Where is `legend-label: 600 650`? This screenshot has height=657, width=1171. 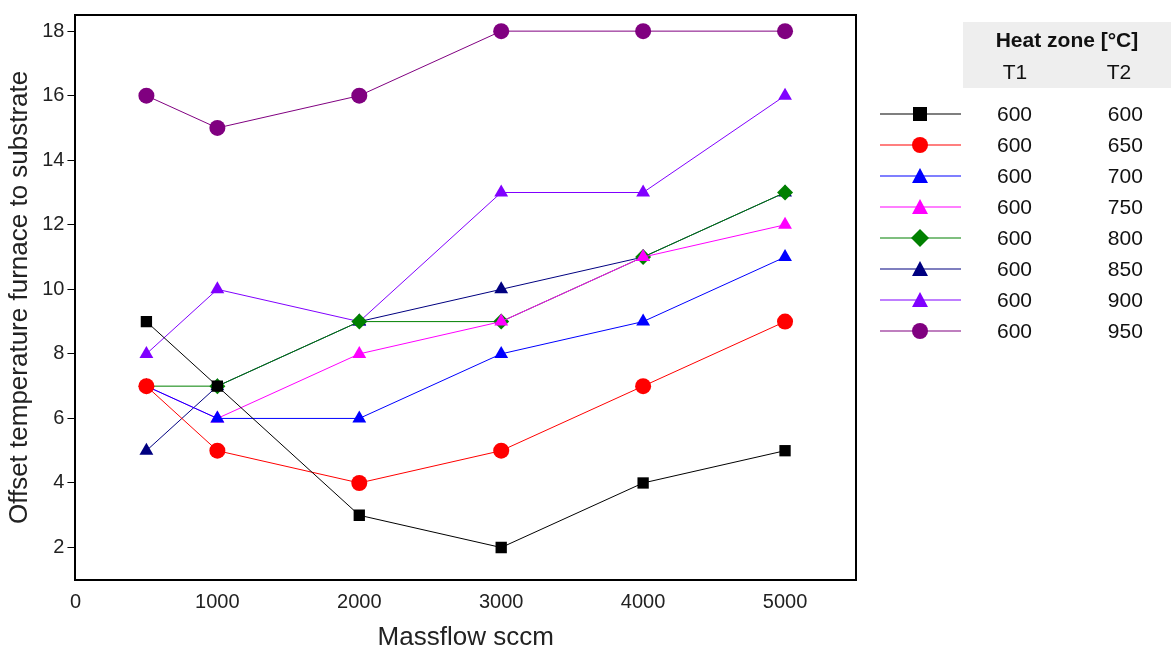 legend-label: 600 650 is located at coordinates (1070, 144).